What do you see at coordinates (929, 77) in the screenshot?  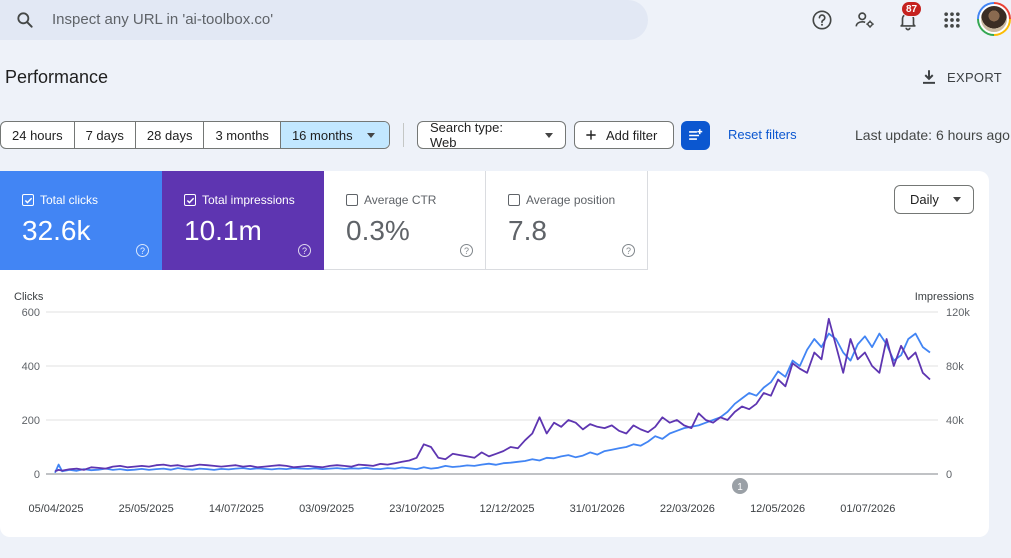 I see `download-icon` at bounding box center [929, 77].